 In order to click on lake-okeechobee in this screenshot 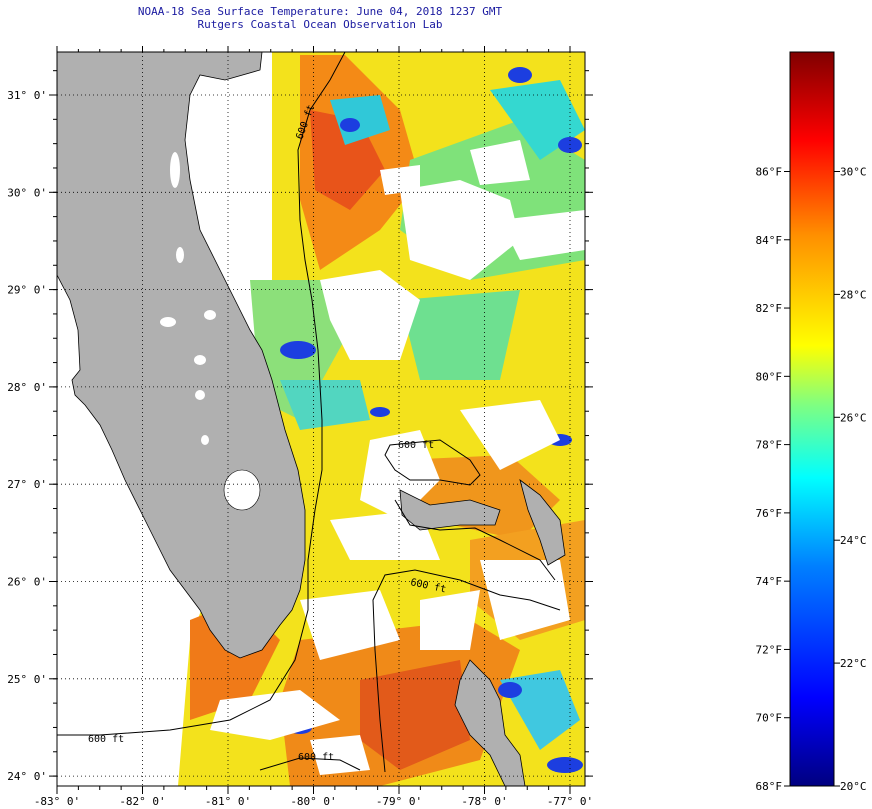, I will do `click(242, 490)`.